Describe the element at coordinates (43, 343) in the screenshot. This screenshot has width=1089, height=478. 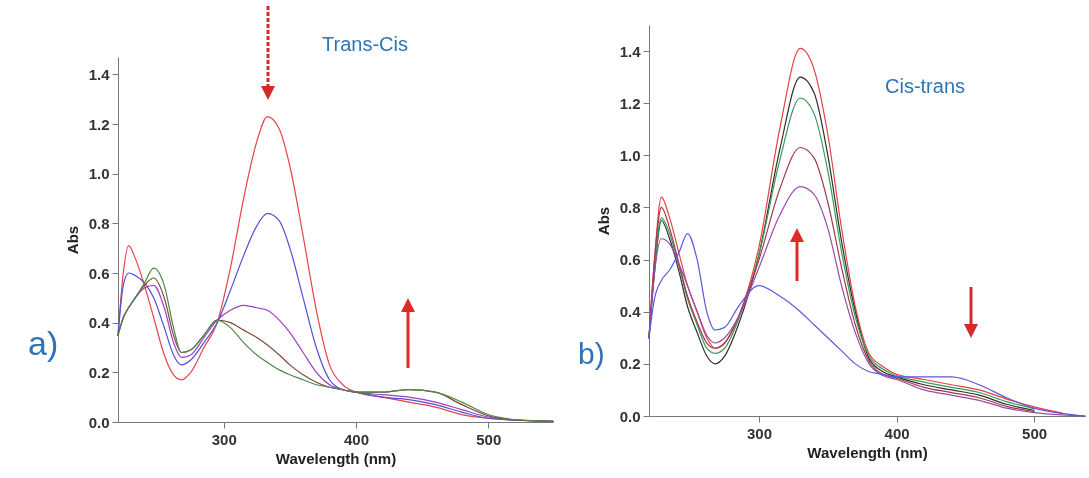
I see `text: a)` at that location.